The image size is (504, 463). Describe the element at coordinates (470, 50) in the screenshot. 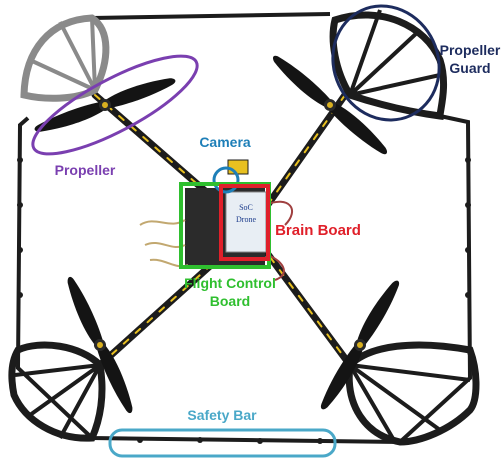

I see `propeller-guard-label-line1: Propeller` at that location.